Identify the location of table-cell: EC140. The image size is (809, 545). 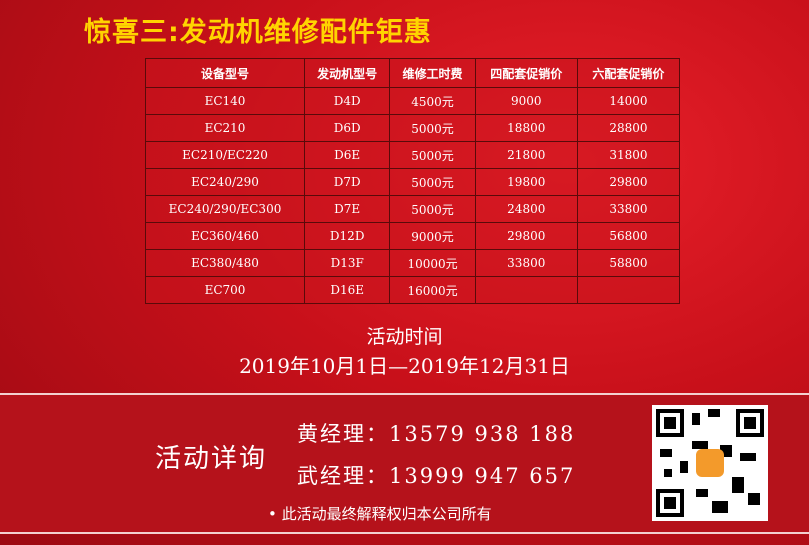
(225, 101).